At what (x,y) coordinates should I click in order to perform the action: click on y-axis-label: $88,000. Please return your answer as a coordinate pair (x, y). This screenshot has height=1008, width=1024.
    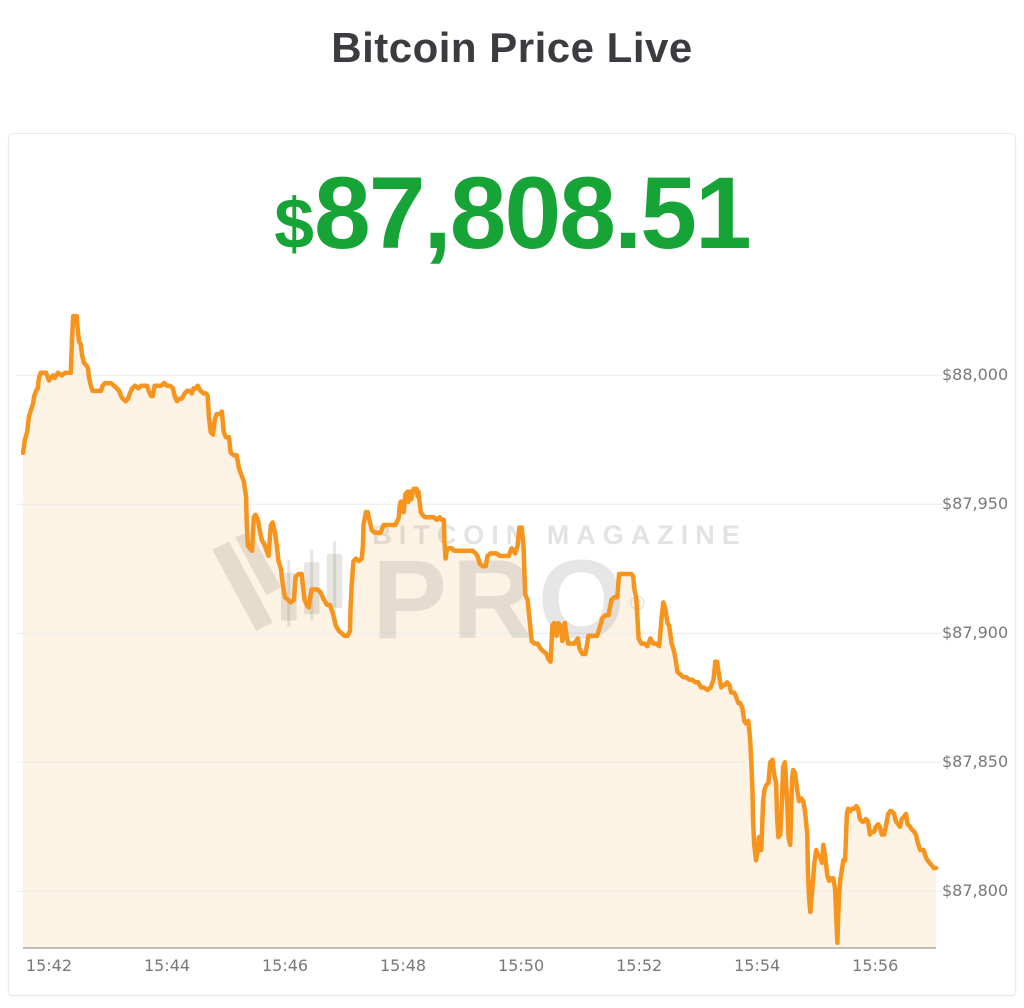
    Looking at the image, I should click on (975, 375).